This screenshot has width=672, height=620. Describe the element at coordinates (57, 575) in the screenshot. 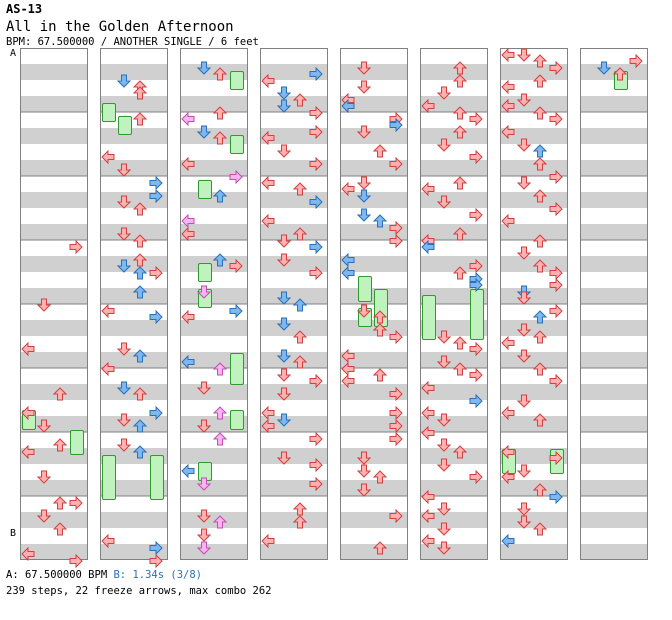

I see `bpm-a-label: A: 67.500000 BPM` at that location.